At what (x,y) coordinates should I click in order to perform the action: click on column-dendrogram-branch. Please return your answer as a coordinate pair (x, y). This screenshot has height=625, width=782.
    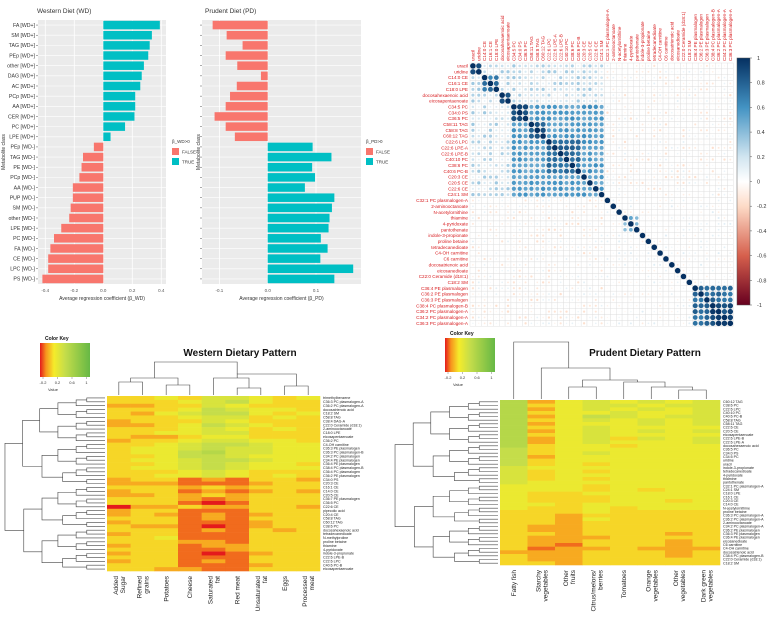
    Looking at the image, I should click on (195, 370).